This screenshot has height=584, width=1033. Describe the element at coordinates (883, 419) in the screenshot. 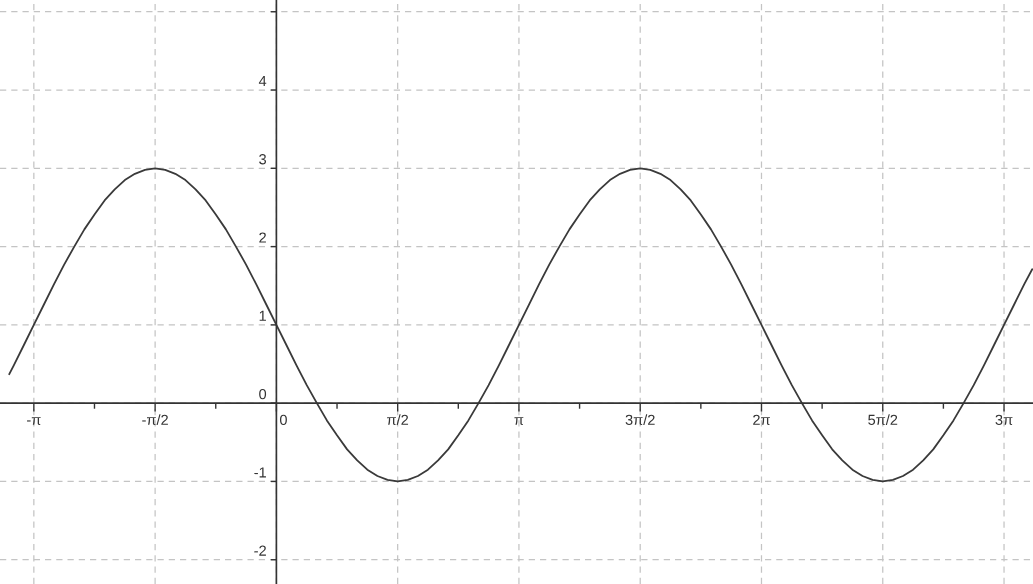

I see `x-tick-label: 5π/2` at that location.